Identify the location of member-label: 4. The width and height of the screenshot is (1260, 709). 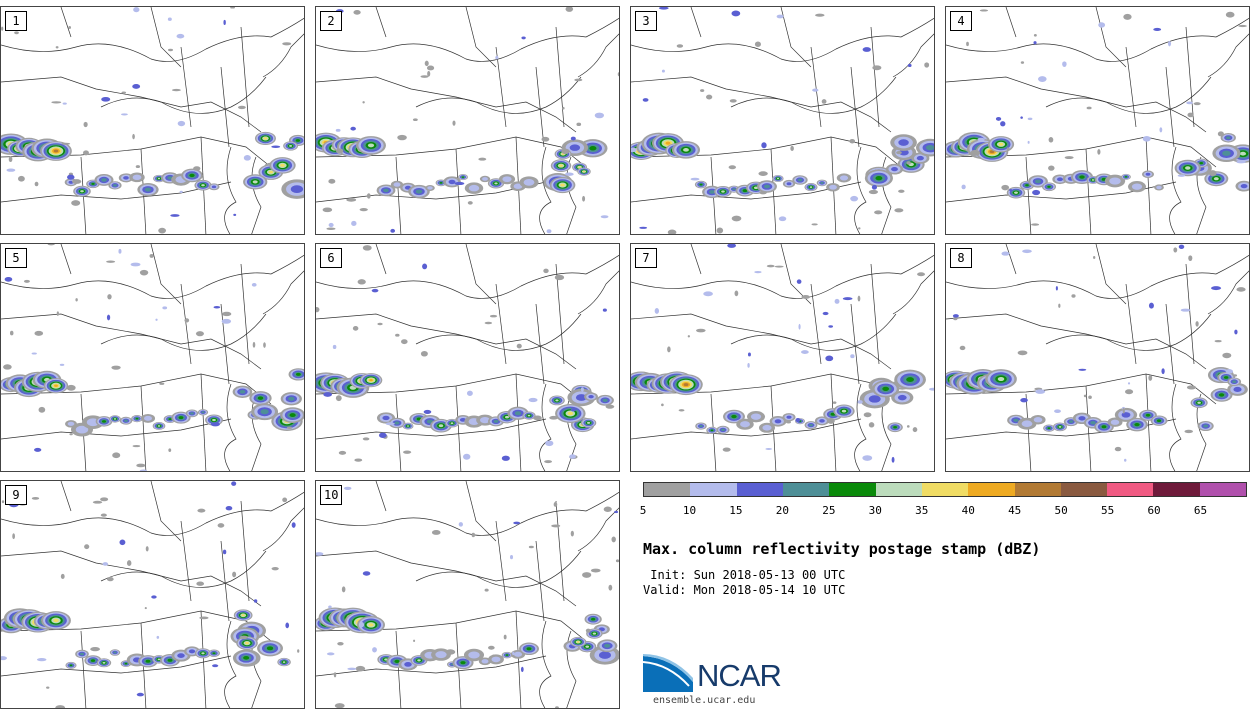
(961, 21).